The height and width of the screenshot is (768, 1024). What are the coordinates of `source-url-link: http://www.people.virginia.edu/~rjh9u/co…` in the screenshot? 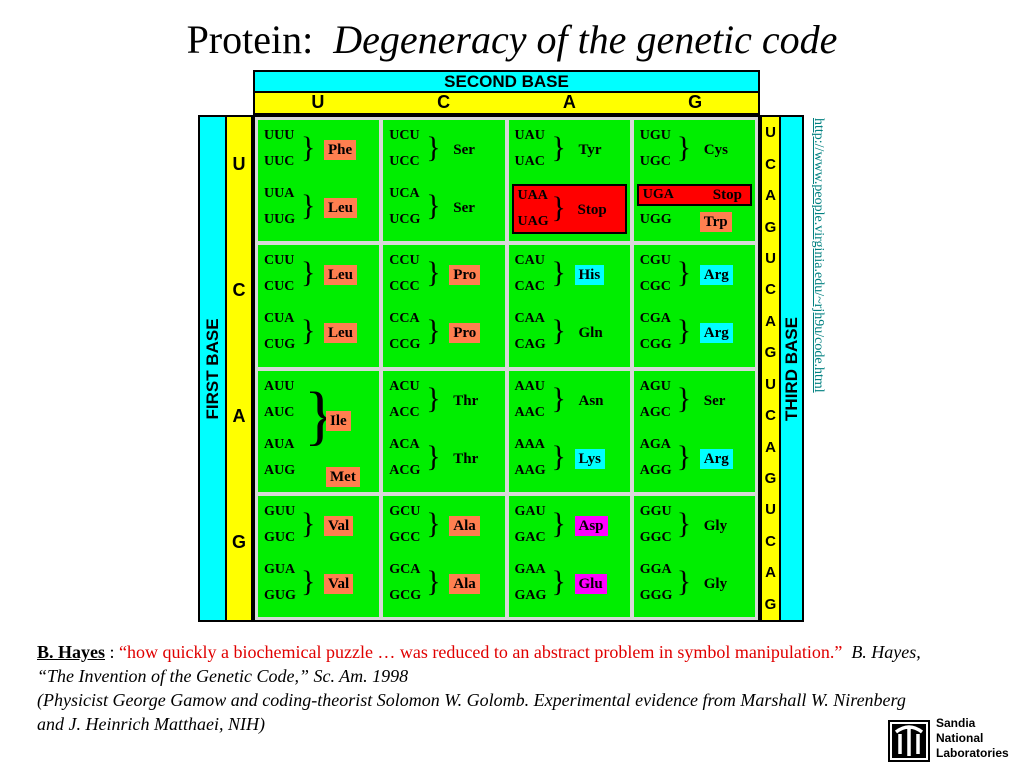 It's located at (818, 255).